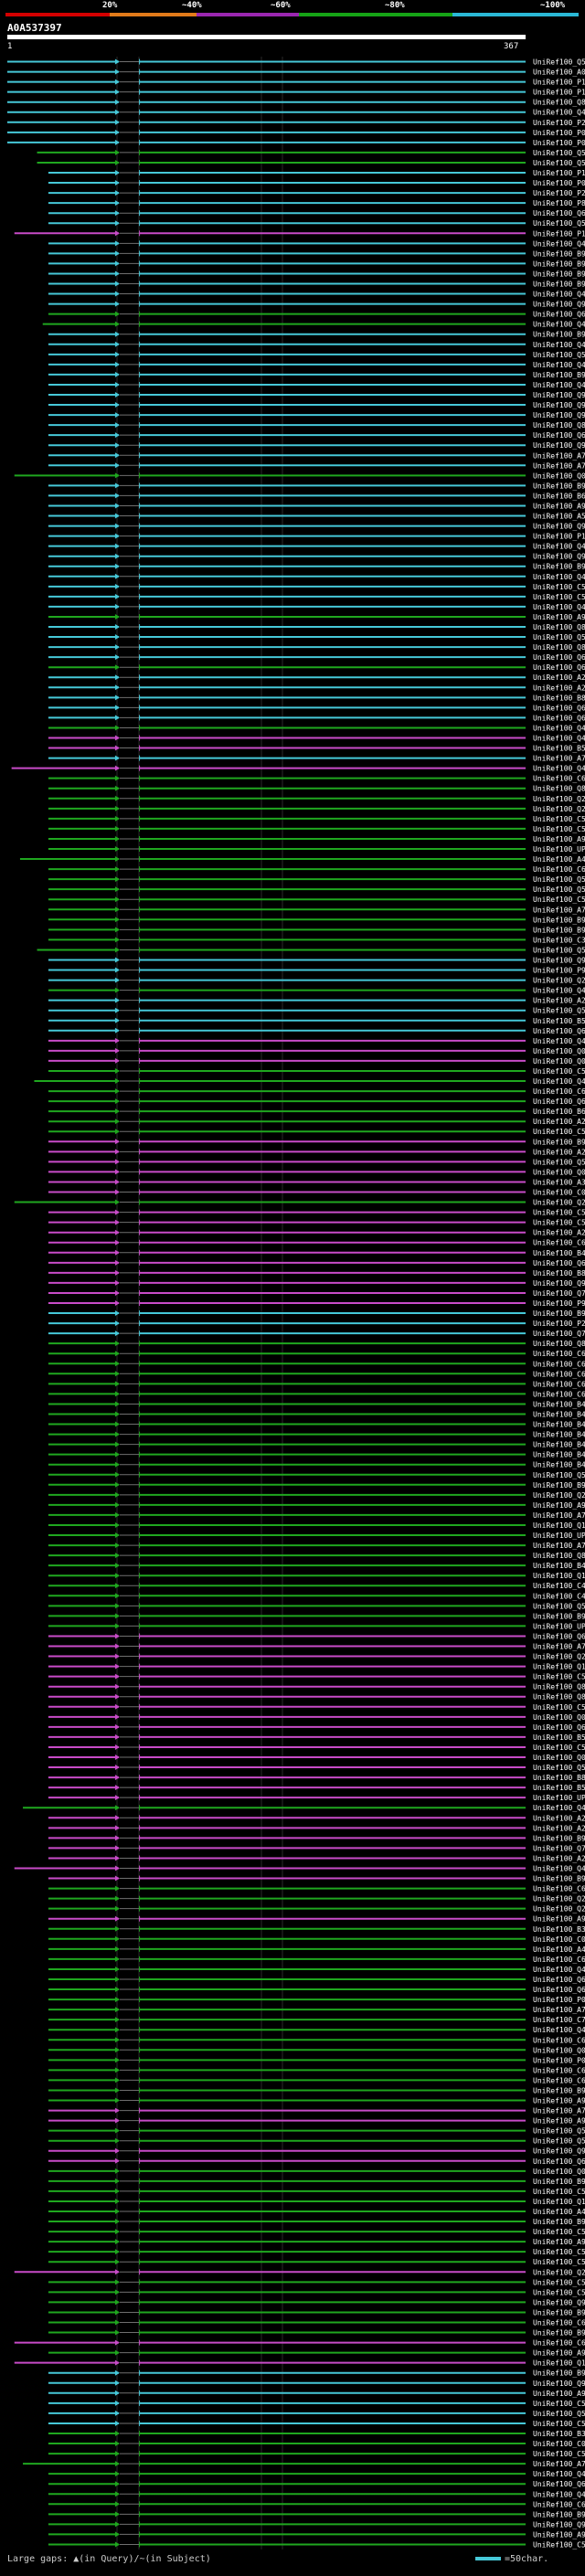  What do you see at coordinates (559, 1223) in the screenshot?
I see `hit-label: UniRef100_C5Z469` at bounding box center [559, 1223].